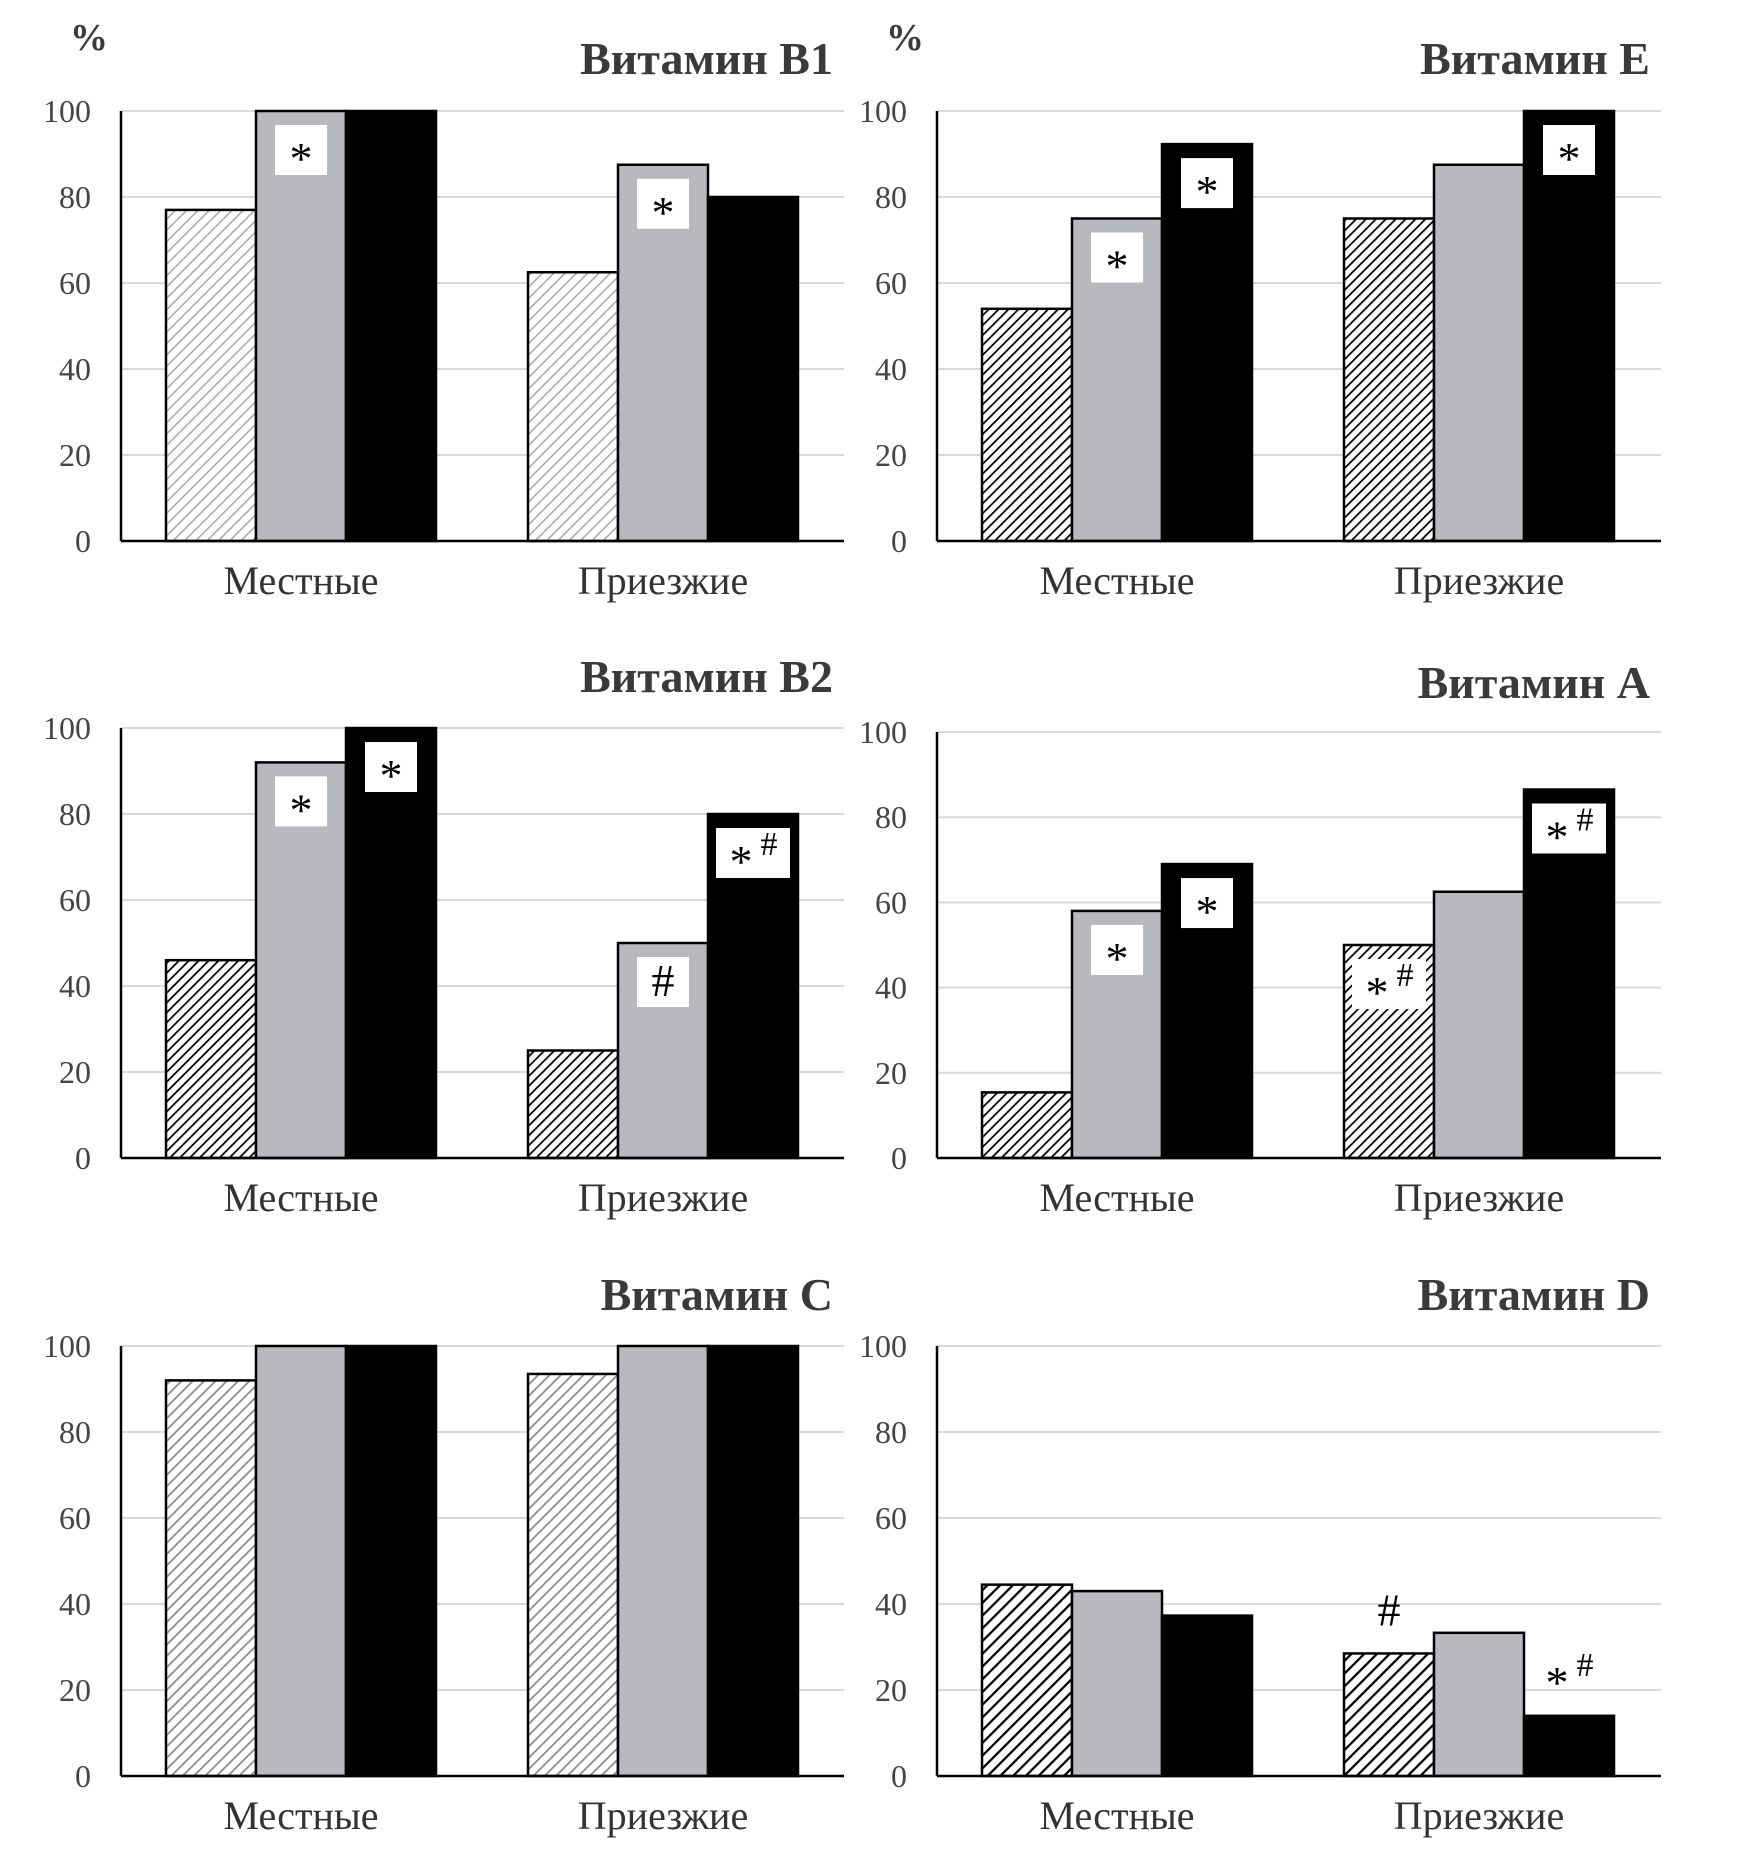 The height and width of the screenshot is (1863, 1739). Describe the element at coordinates (1535, 58) in the screenshot. I see `chart-title: Витамин E` at that location.